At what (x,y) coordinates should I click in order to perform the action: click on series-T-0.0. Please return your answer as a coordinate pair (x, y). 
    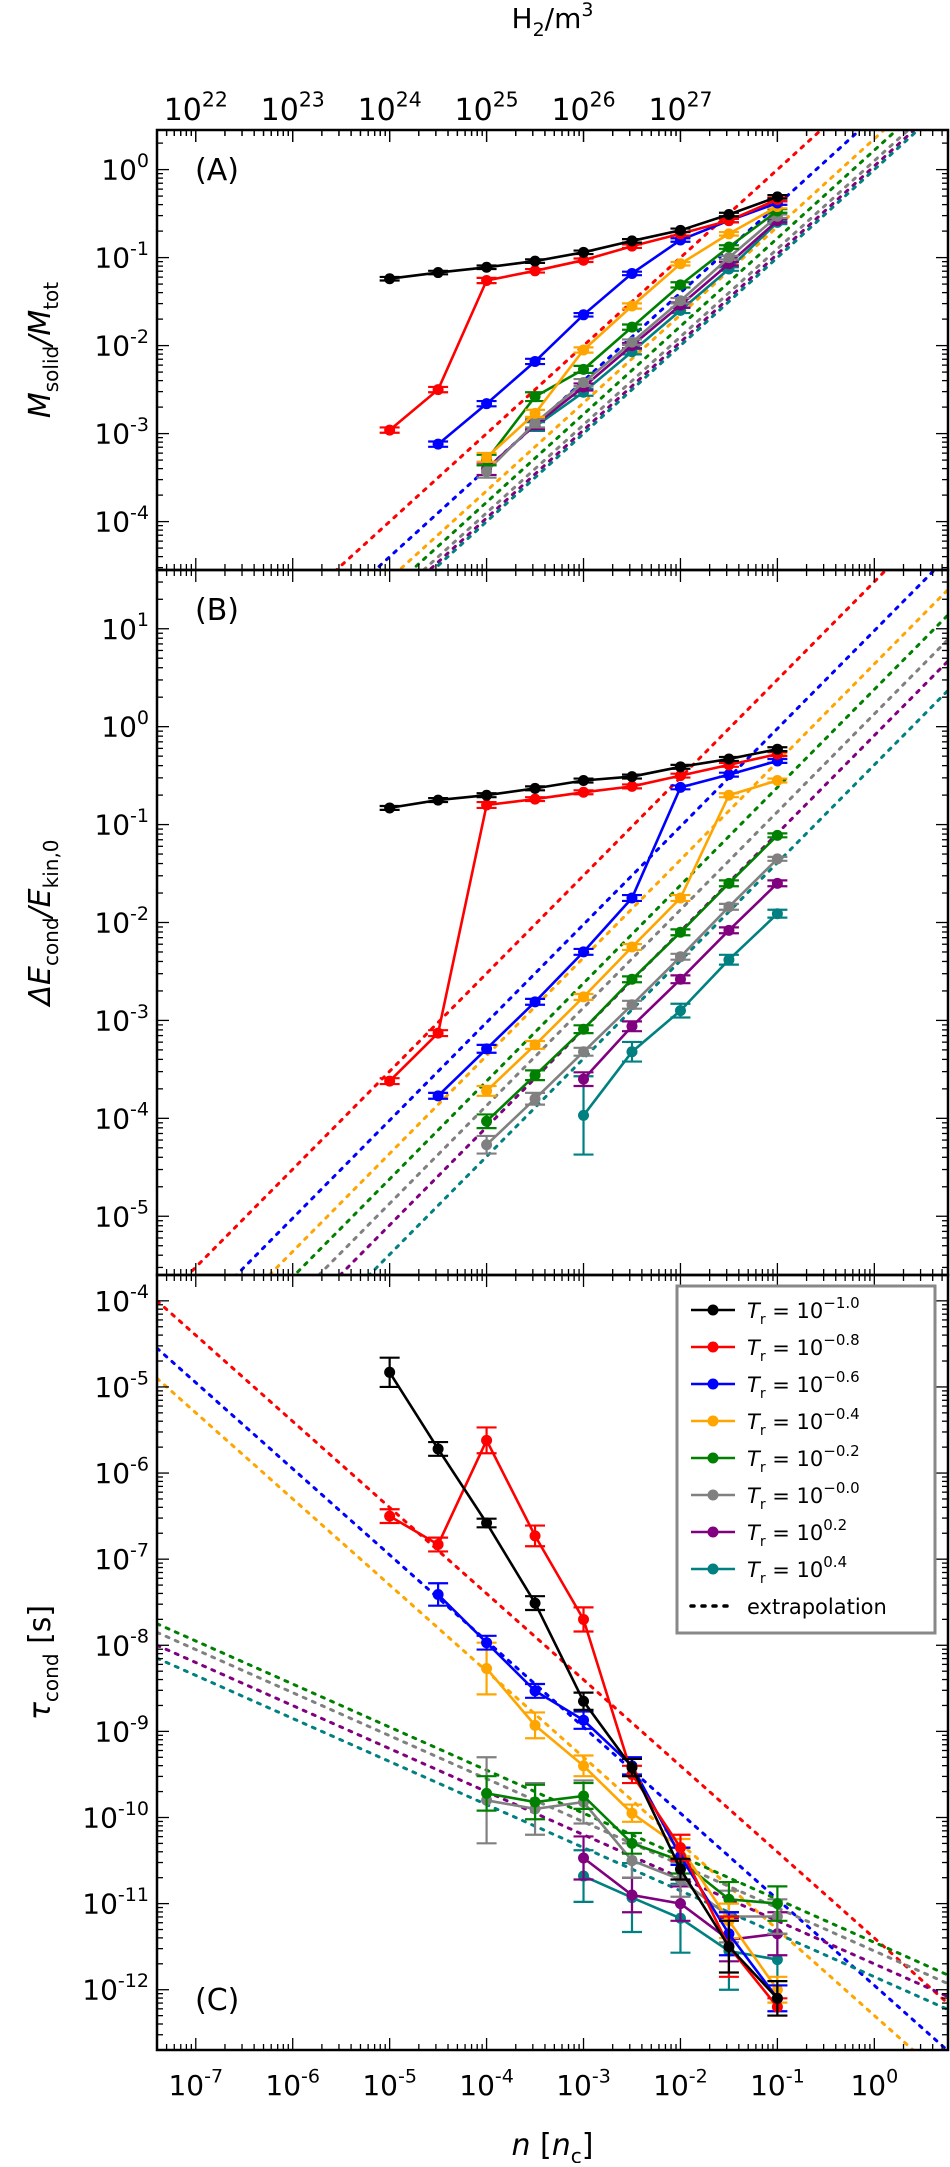
    Looking at the image, I should click on (632, 344).